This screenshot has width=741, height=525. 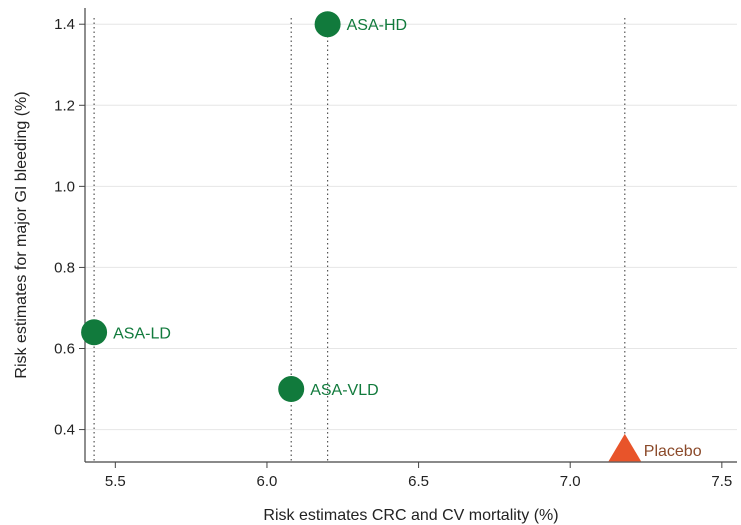 What do you see at coordinates (570, 481) in the screenshot?
I see `x-tick-label-3: 7.0` at bounding box center [570, 481].